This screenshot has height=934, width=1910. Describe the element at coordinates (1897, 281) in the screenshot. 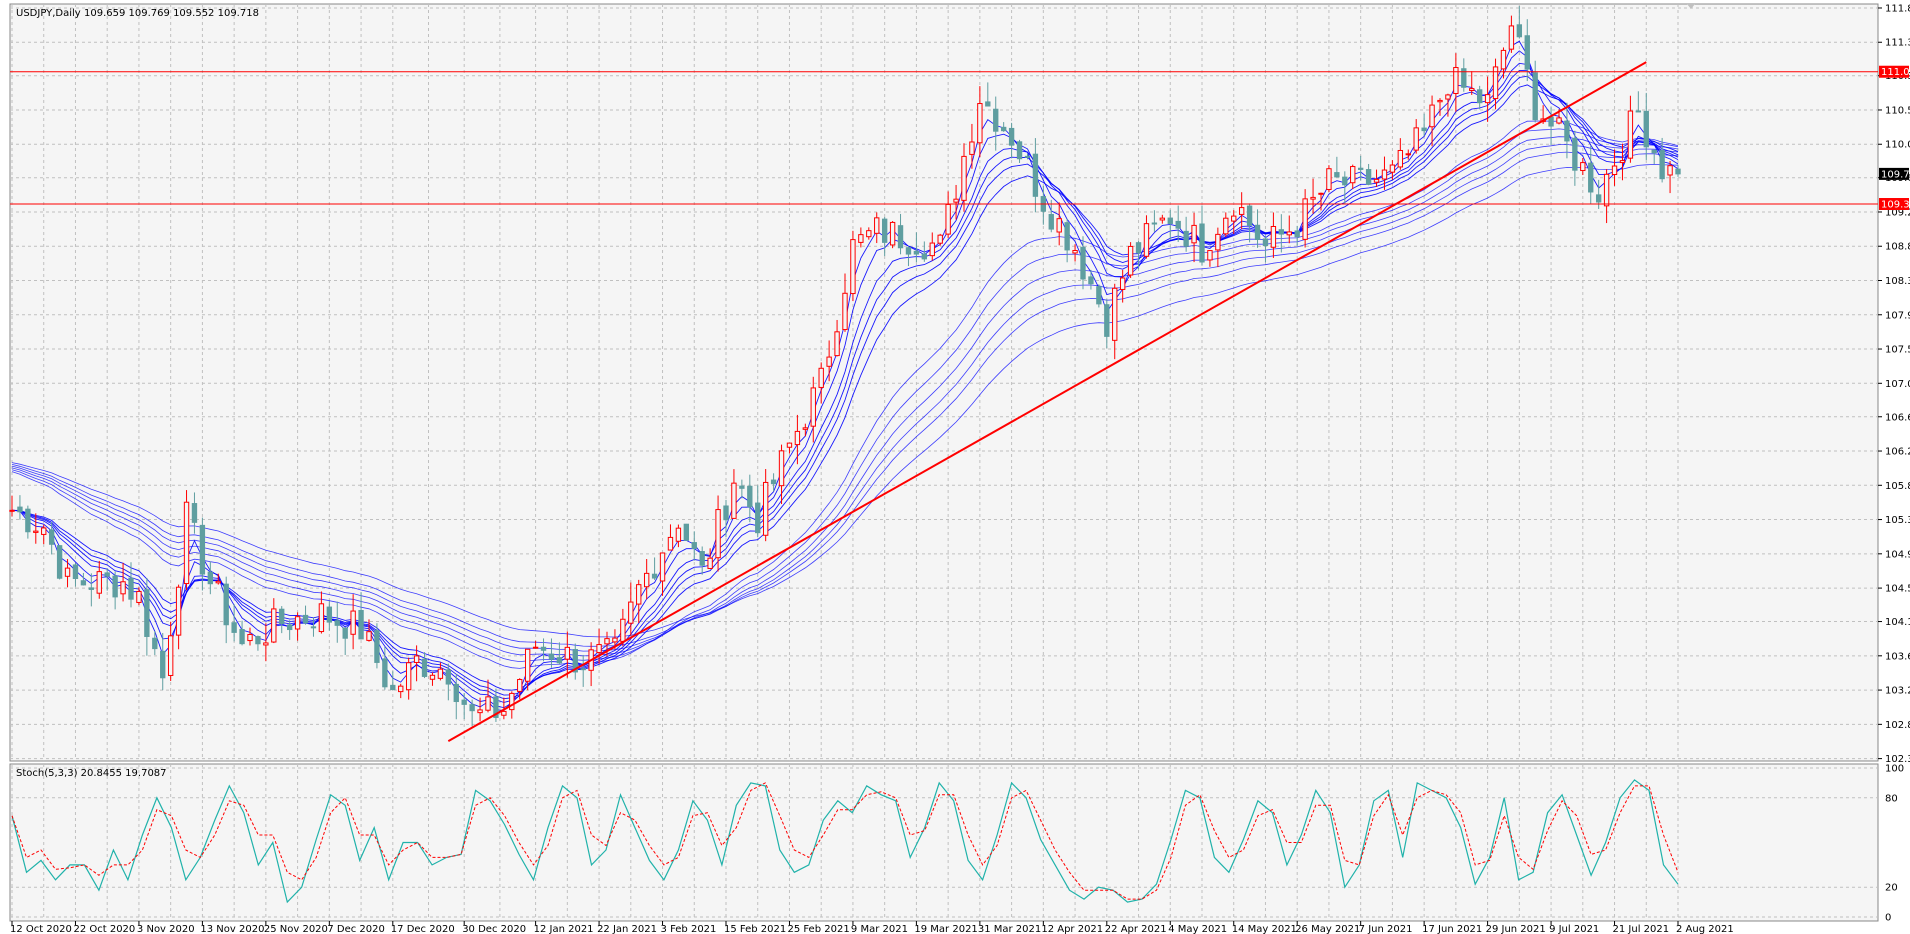

I see `price-tick-label: 108.38` at that location.